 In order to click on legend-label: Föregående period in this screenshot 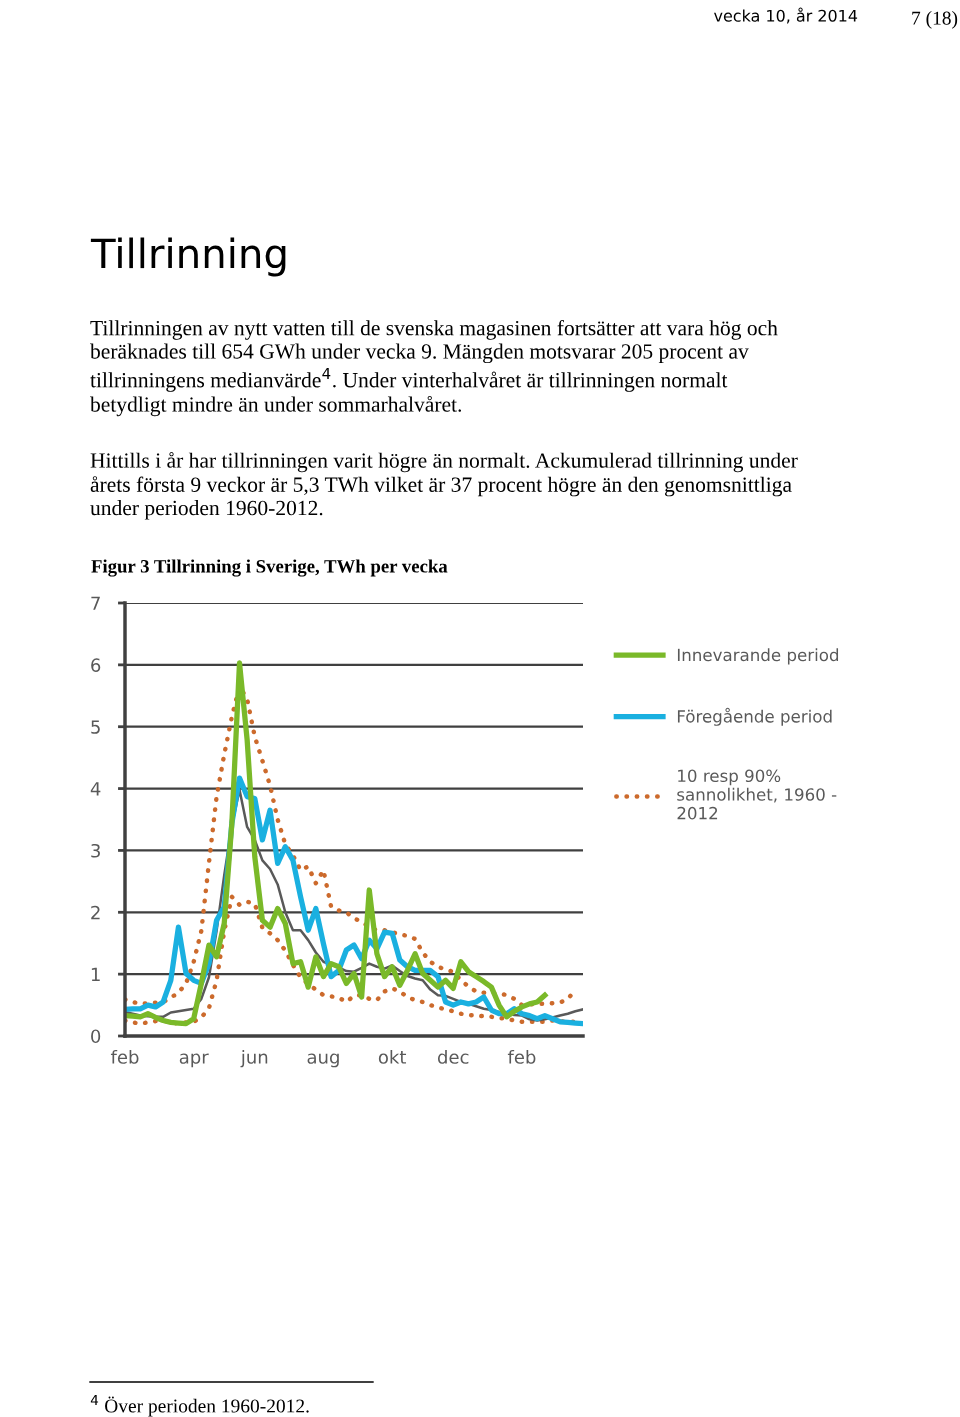, I will do `click(754, 716)`.